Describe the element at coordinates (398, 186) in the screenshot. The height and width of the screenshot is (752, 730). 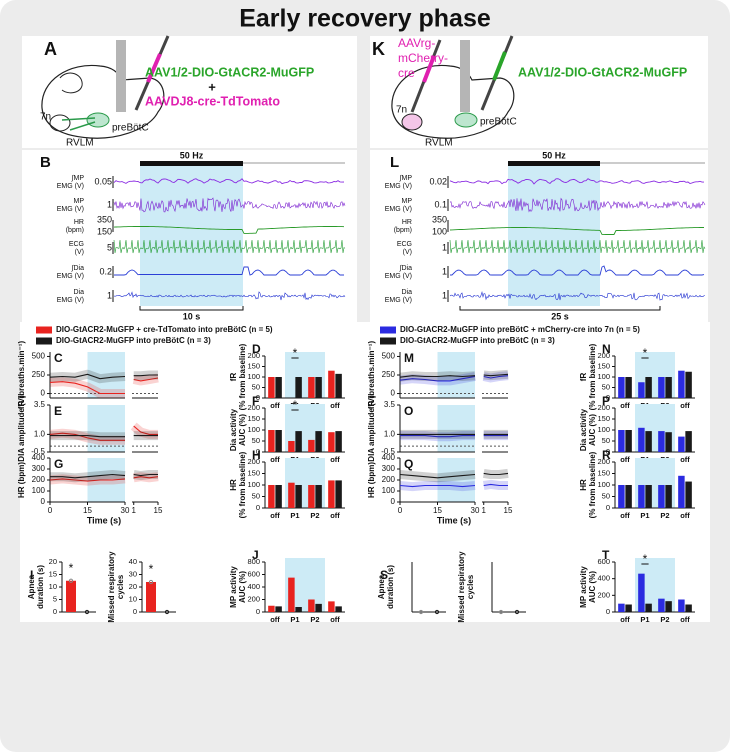
I see `channel-label: EMG (V)` at that location.